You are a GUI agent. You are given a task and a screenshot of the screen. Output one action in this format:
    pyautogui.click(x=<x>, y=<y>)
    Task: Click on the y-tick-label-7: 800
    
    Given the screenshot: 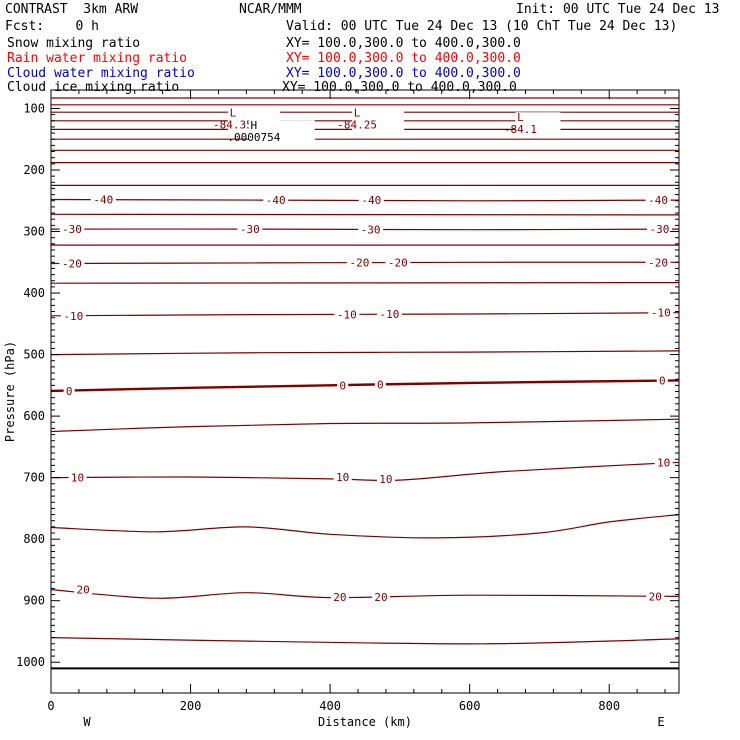 What is the action you would take?
    pyautogui.click(x=34, y=539)
    